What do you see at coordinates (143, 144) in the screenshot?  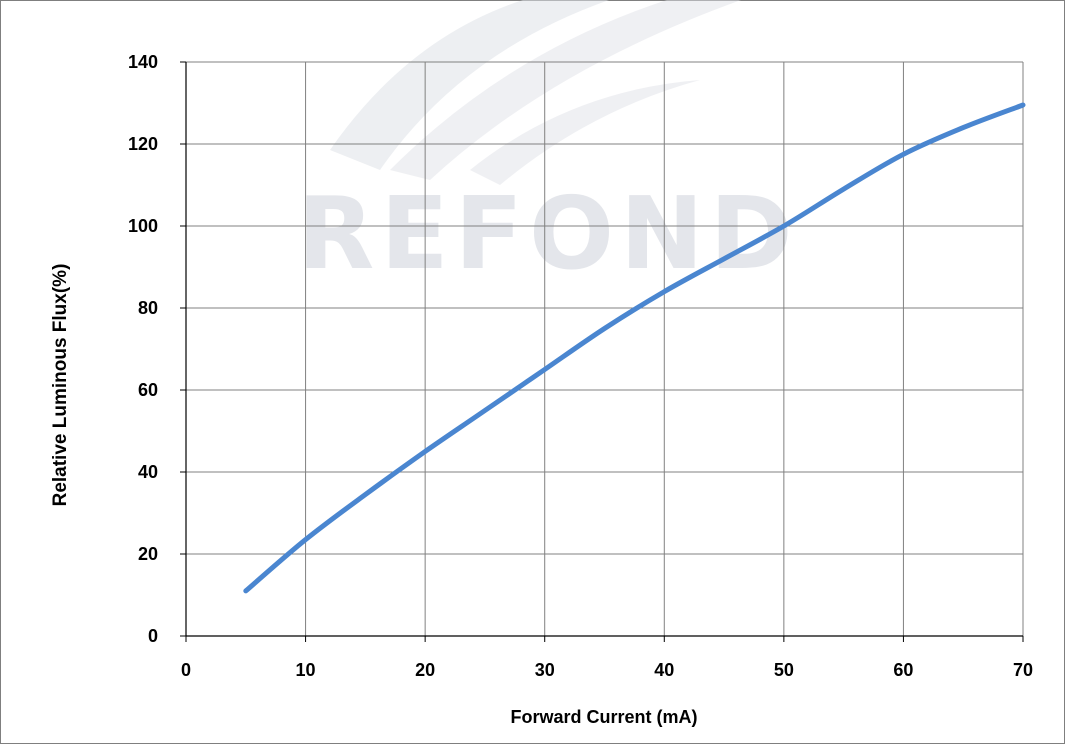 I see `y-tick-label: 120` at bounding box center [143, 144].